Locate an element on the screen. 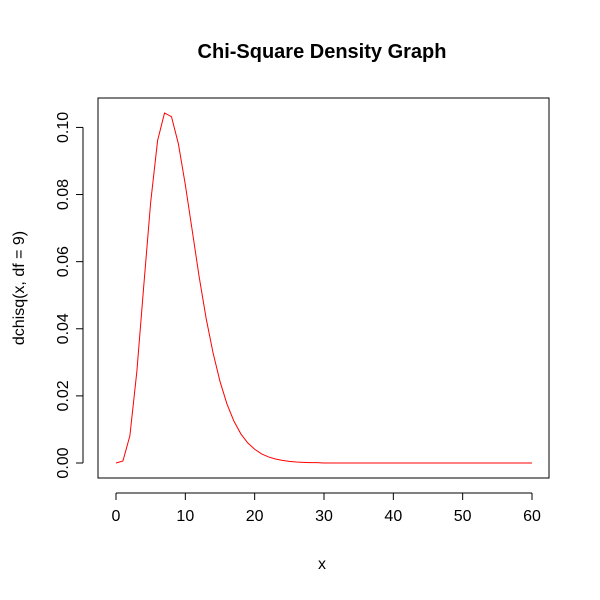 The height and width of the screenshot is (600, 600). y-axis-label: dchisq(x, df = 9) is located at coordinates (19, 288).